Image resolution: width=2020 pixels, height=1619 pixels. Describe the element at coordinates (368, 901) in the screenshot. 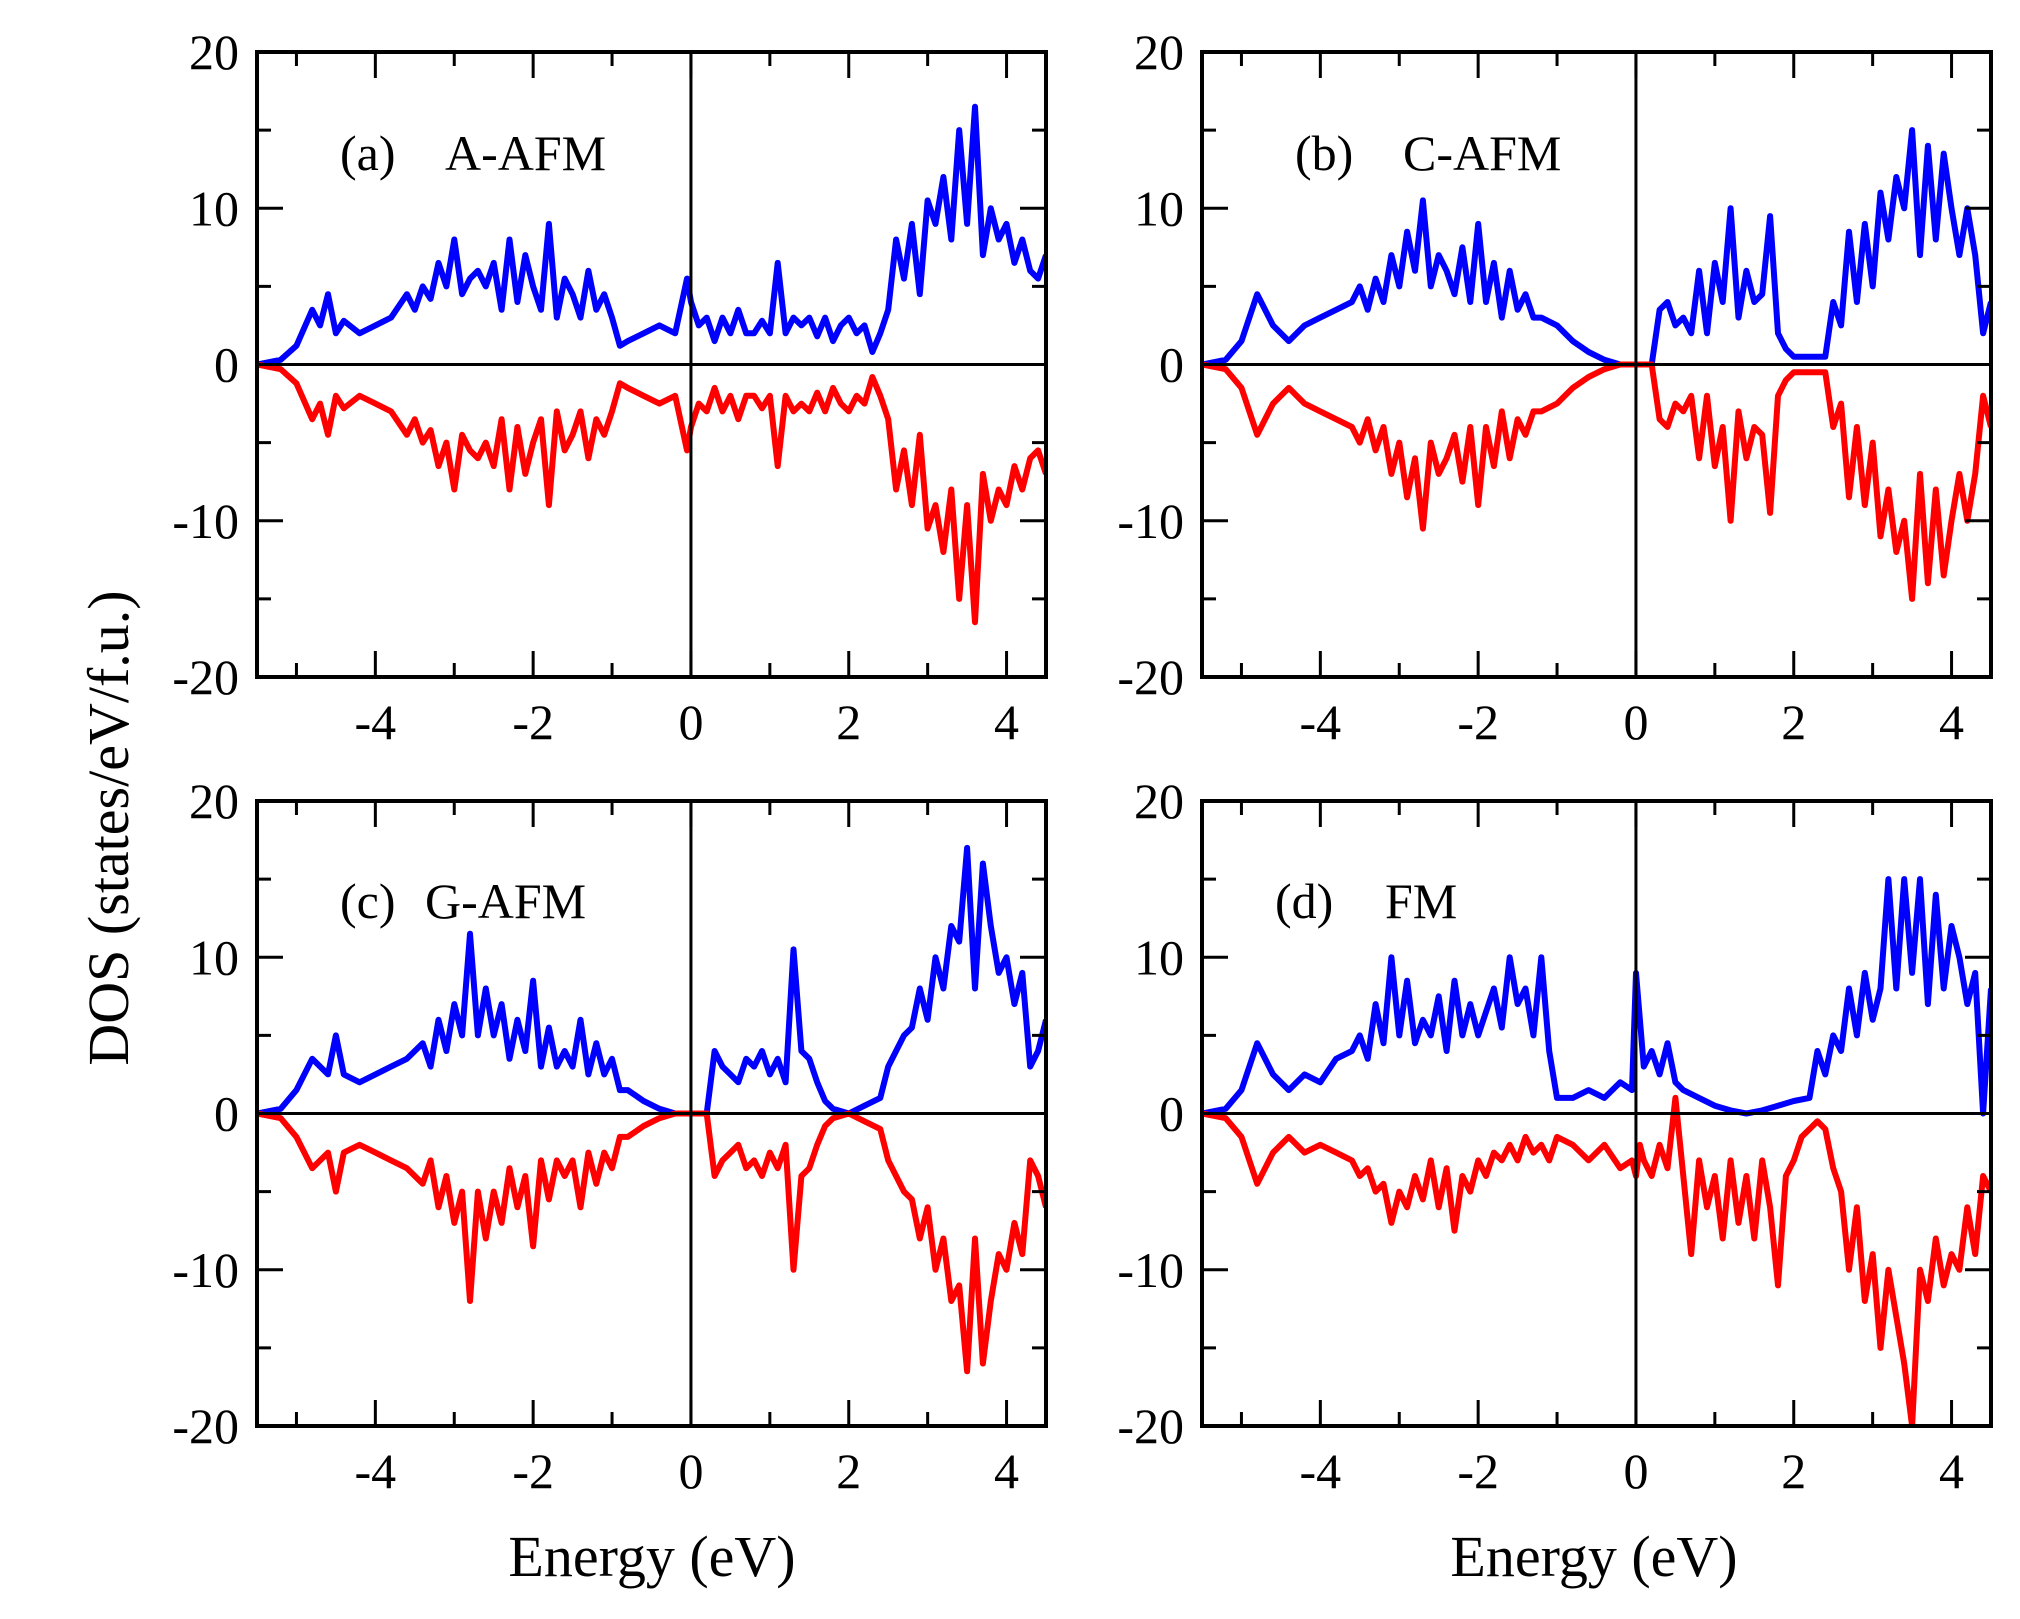

I see `panel-letter-label: (c)` at that location.